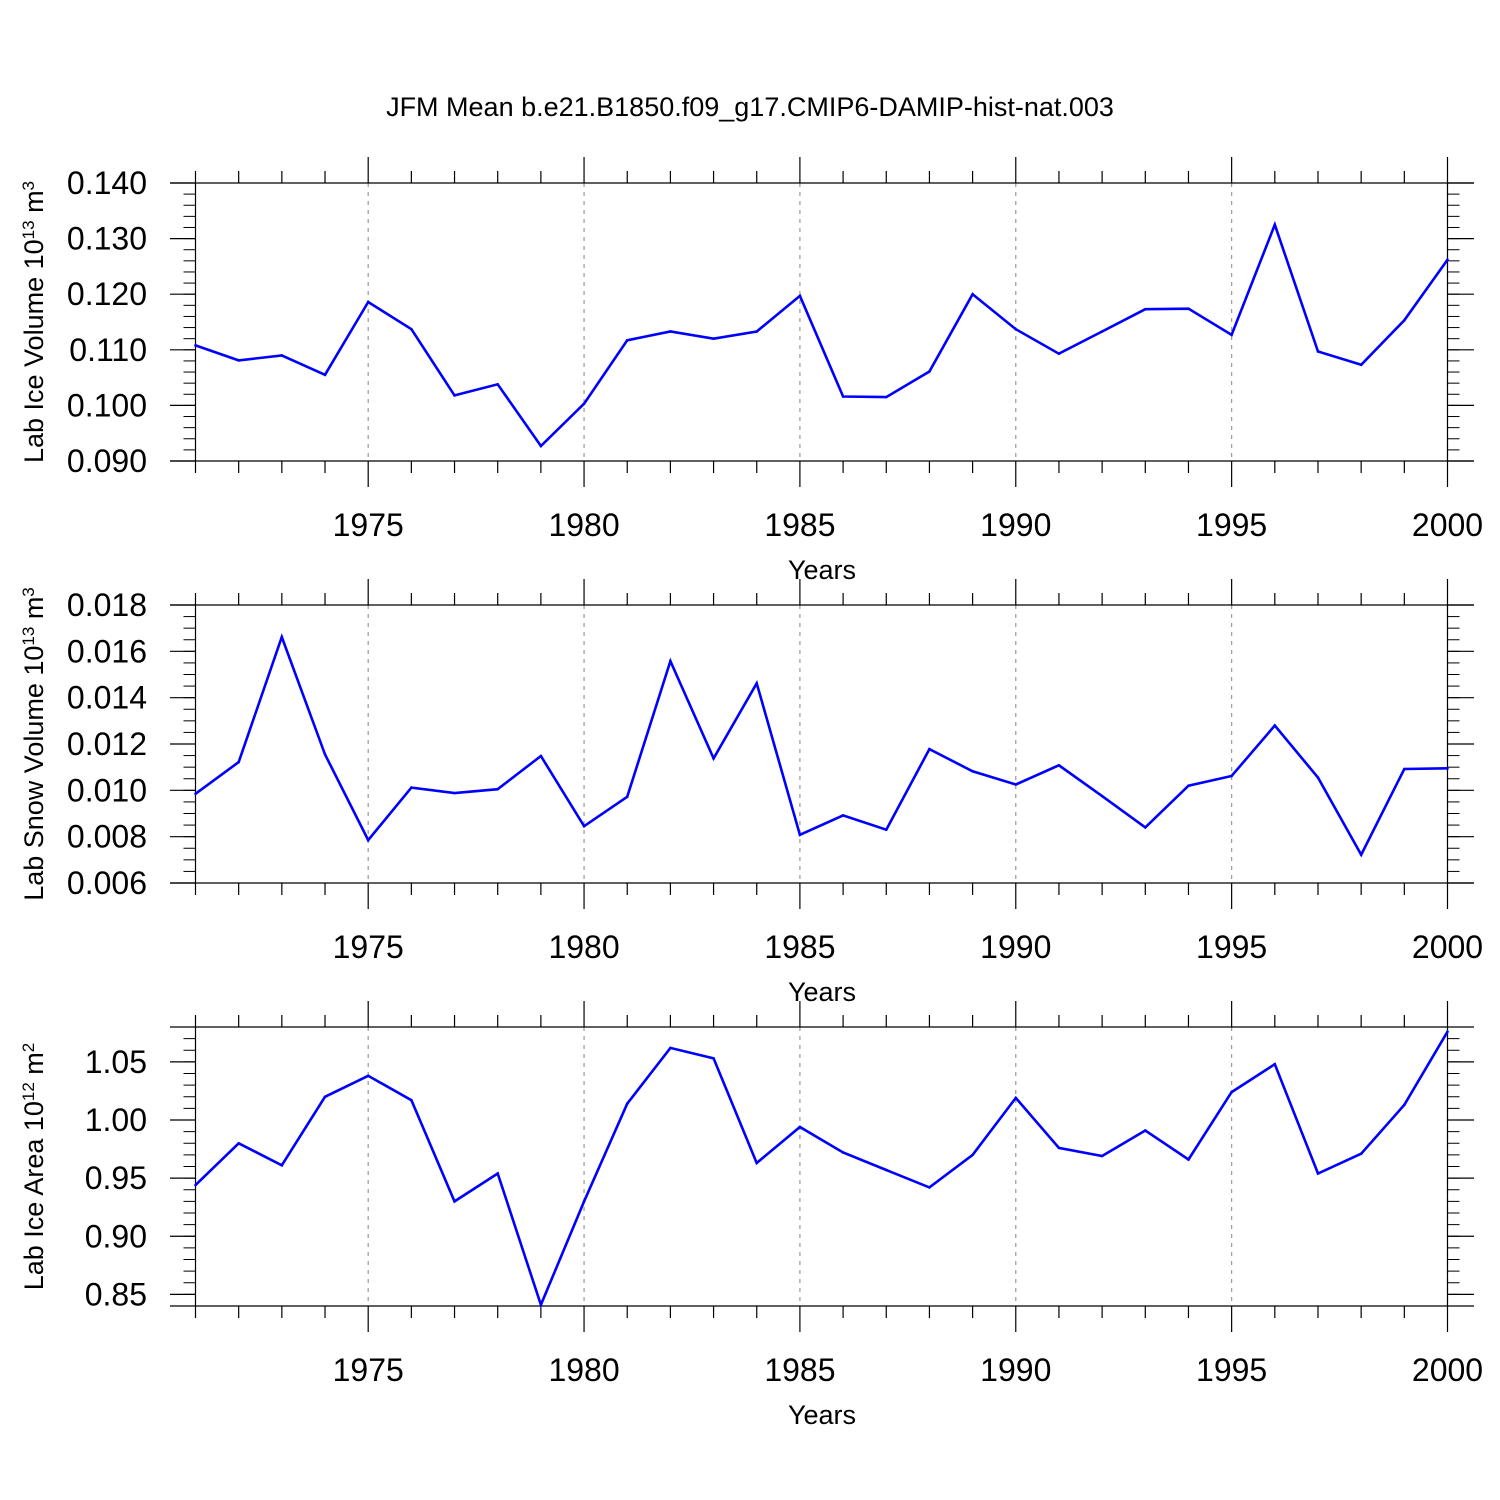 Image resolution: width=1500 pixels, height=1500 pixels. I want to click on y-axis-label: Lab Ice Area 1012 m2, so click(34, 1167).